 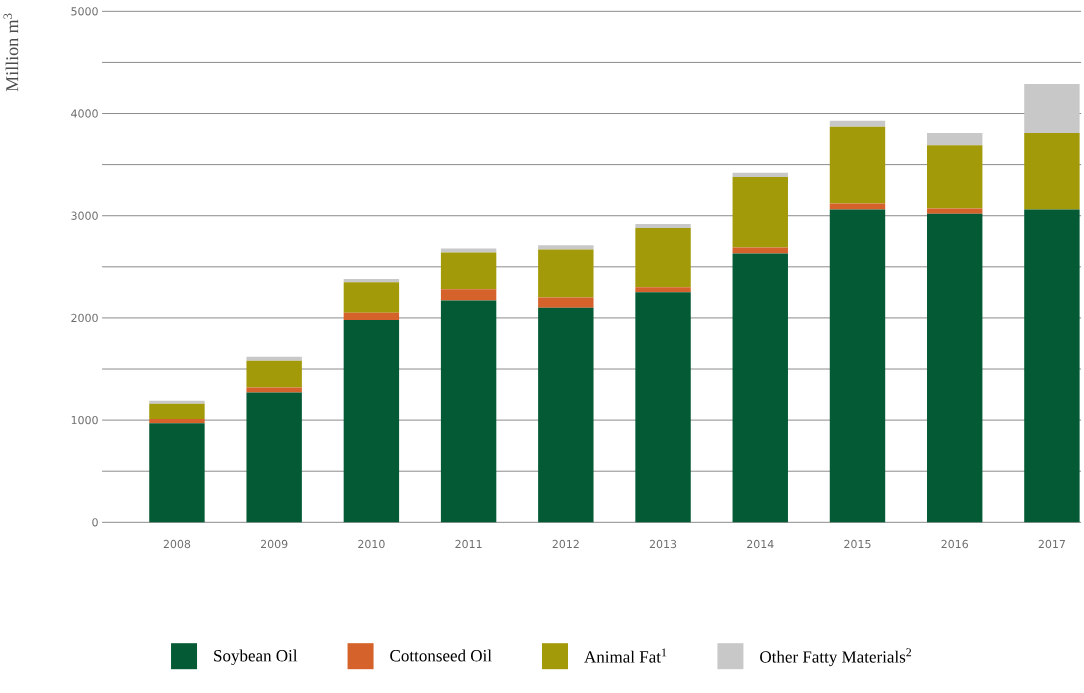 What do you see at coordinates (256, 657) in the screenshot?
I see `legend-label: Soybean Oil` at bounding box center [256, 657].